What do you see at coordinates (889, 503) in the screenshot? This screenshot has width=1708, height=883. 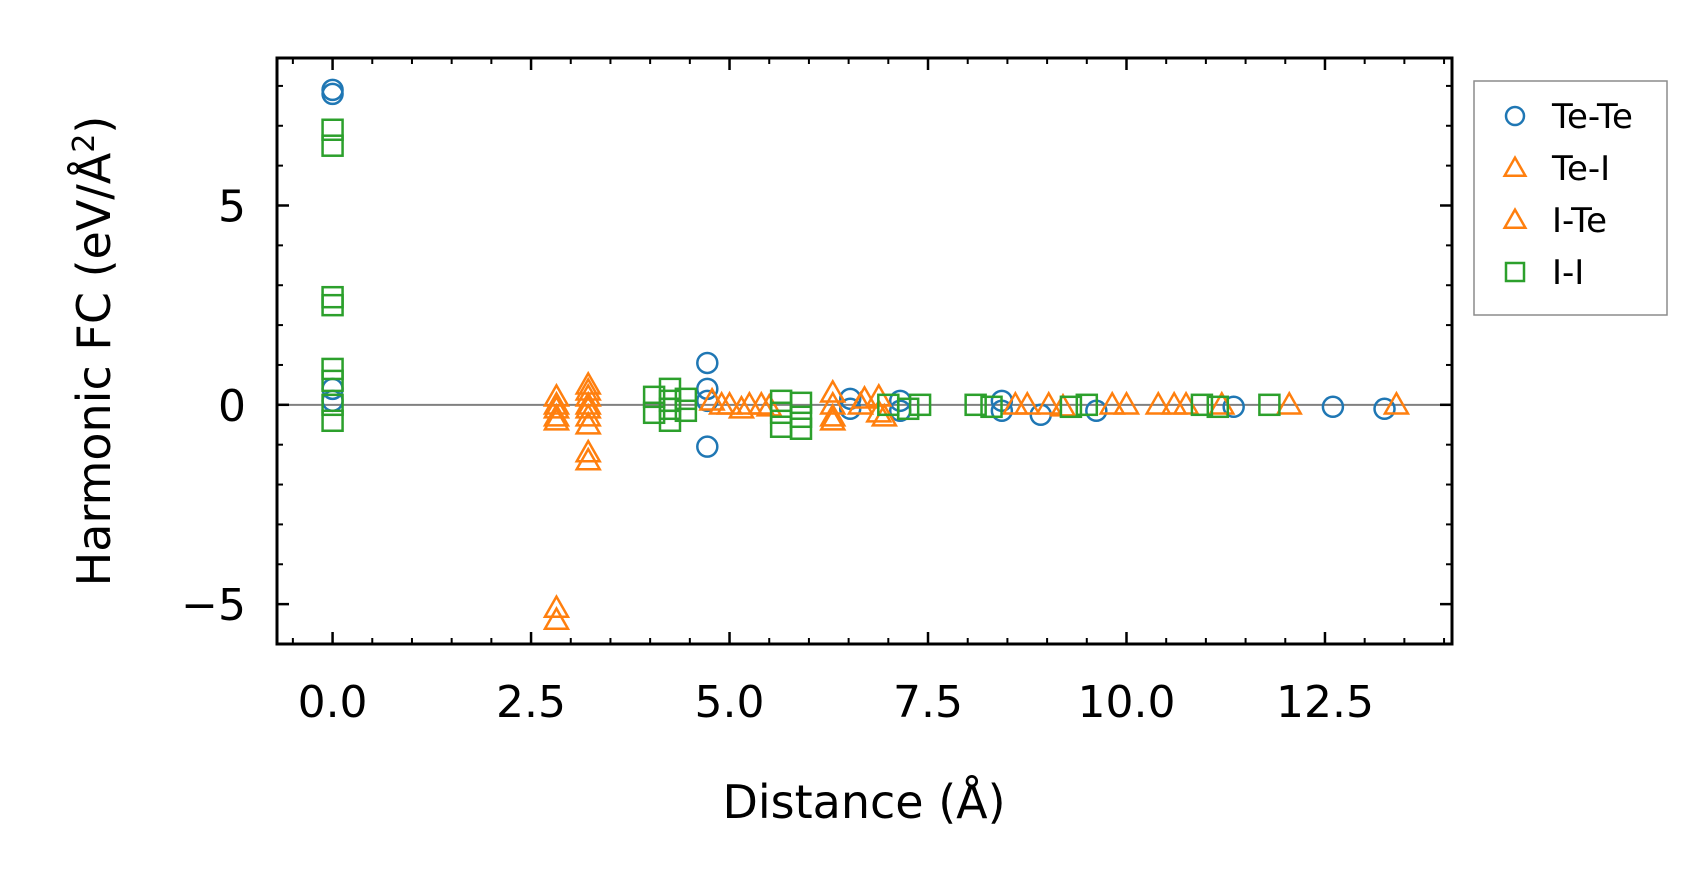 I see `series-i-te` at bounding box center [889, 503].